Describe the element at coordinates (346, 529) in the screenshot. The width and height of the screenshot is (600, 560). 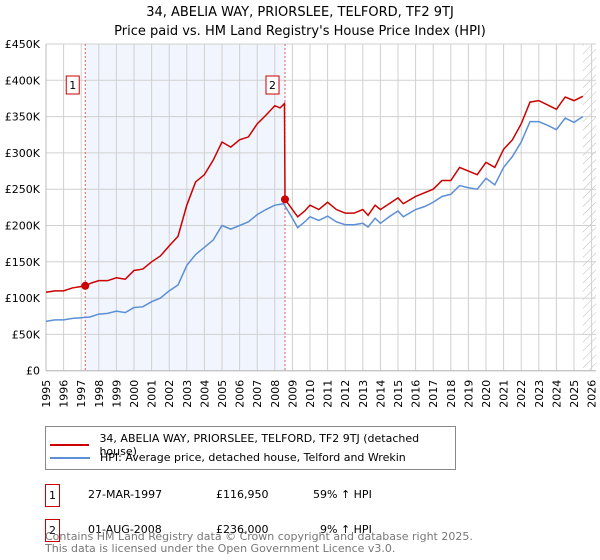
I see `transaction-hpi: 9% ↑ HPI` at that location.